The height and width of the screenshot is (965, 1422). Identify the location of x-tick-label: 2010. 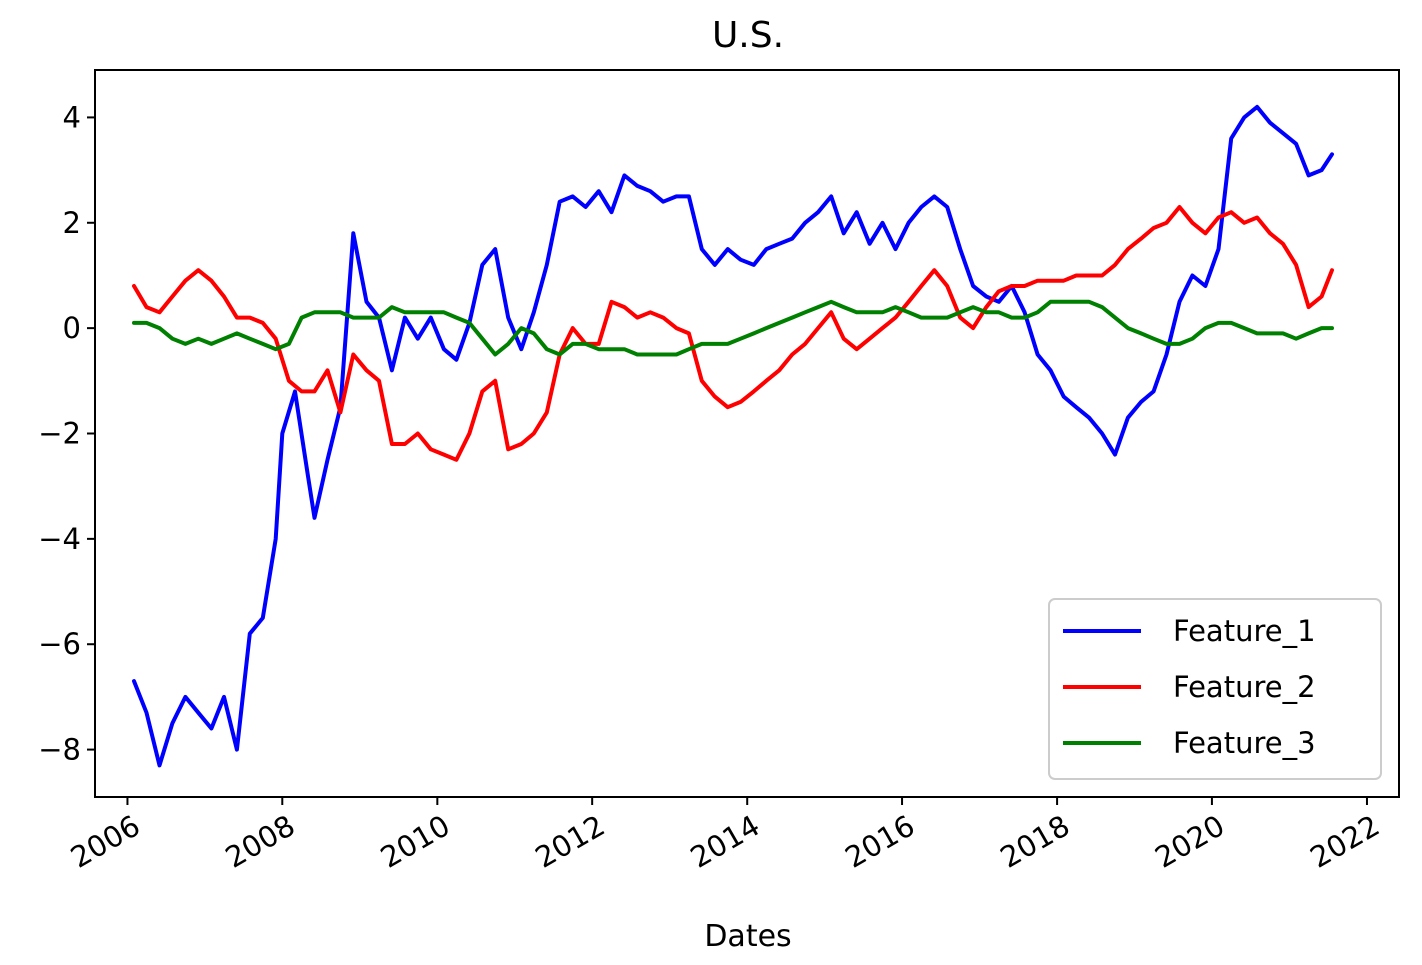
(415, 841).